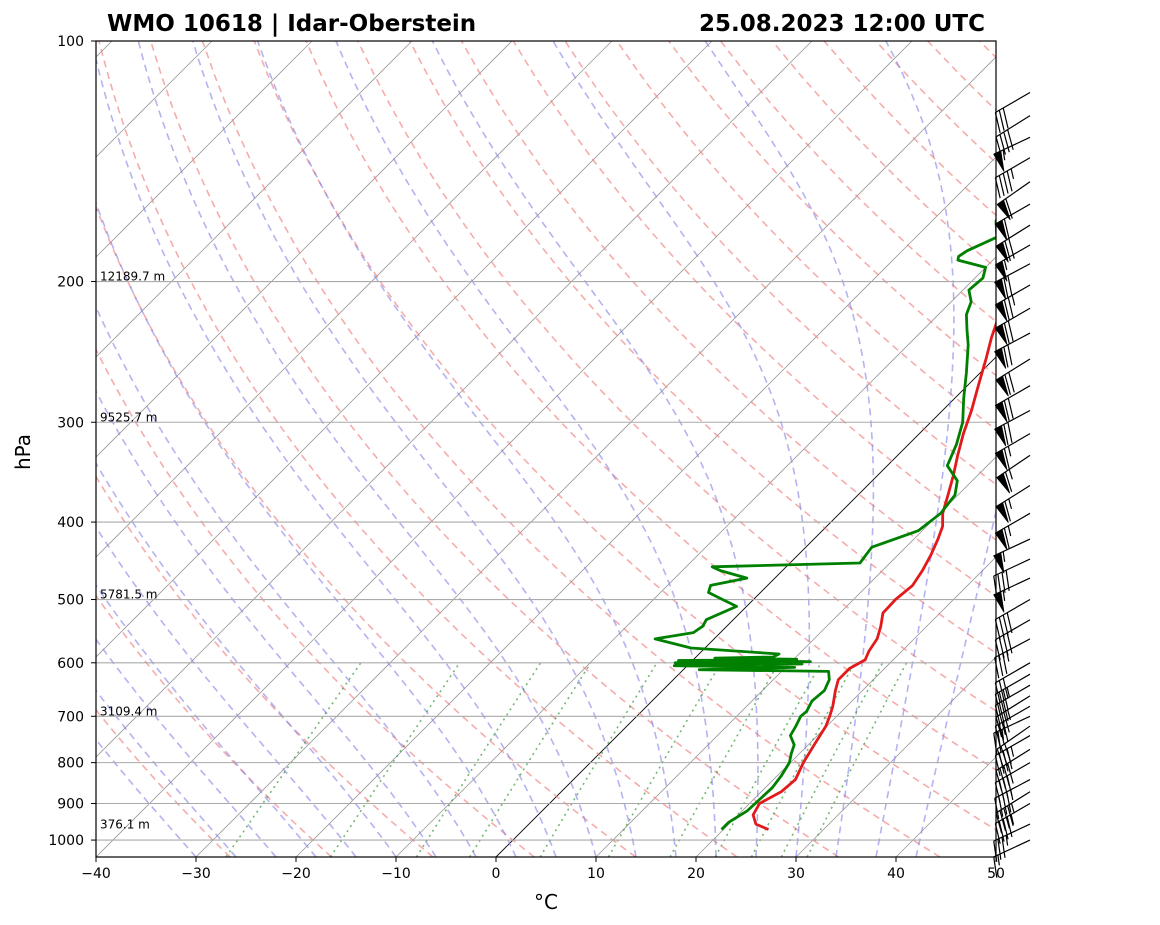  I want to click on height-label: 376.1 m, so click(125, 824).